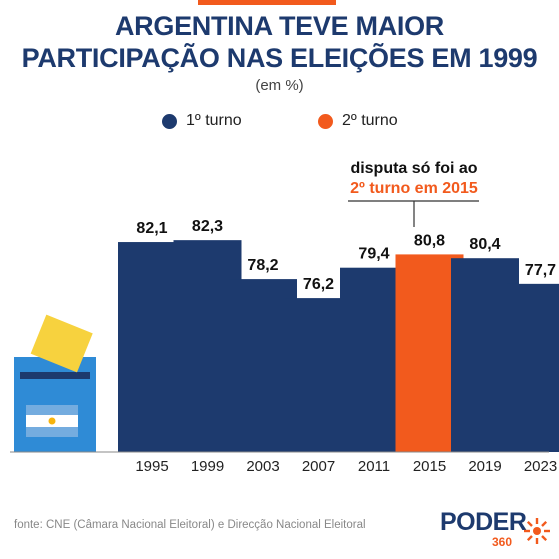  Describe the element at coordinates (532, 367) in the screenshot. I see `bar-2023` at that location.